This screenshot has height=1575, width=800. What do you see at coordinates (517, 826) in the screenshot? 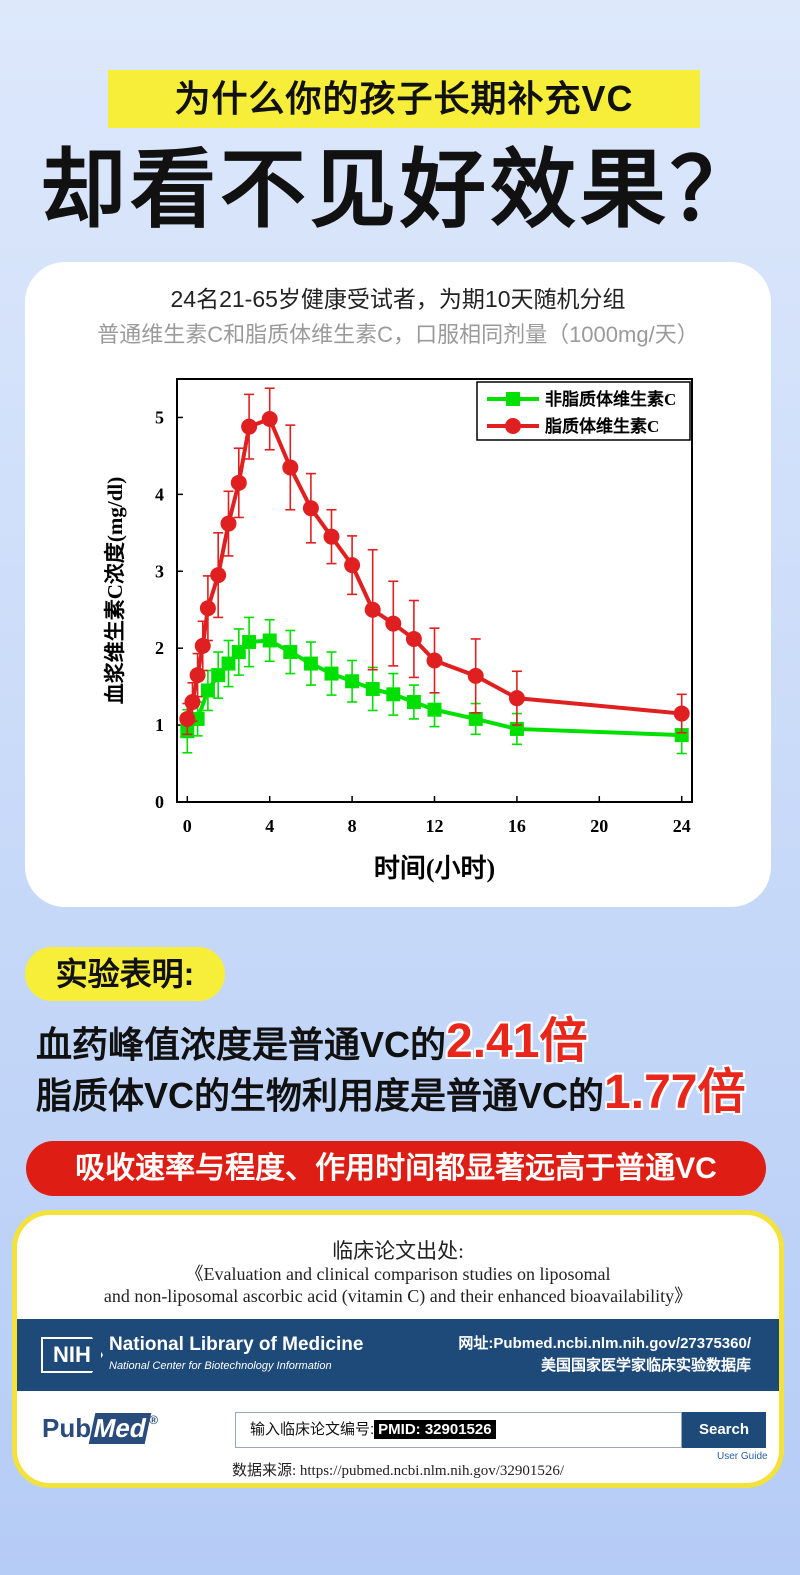
I see `x-tick-label: 16` at bounding box center [517, 826].